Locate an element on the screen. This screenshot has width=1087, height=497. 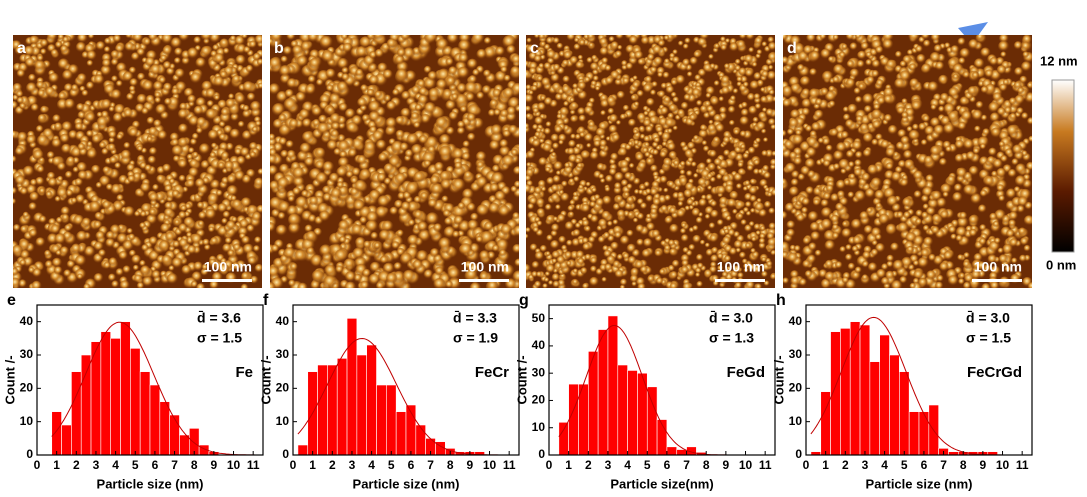
scale-bar is located at coordinates (997, 280).